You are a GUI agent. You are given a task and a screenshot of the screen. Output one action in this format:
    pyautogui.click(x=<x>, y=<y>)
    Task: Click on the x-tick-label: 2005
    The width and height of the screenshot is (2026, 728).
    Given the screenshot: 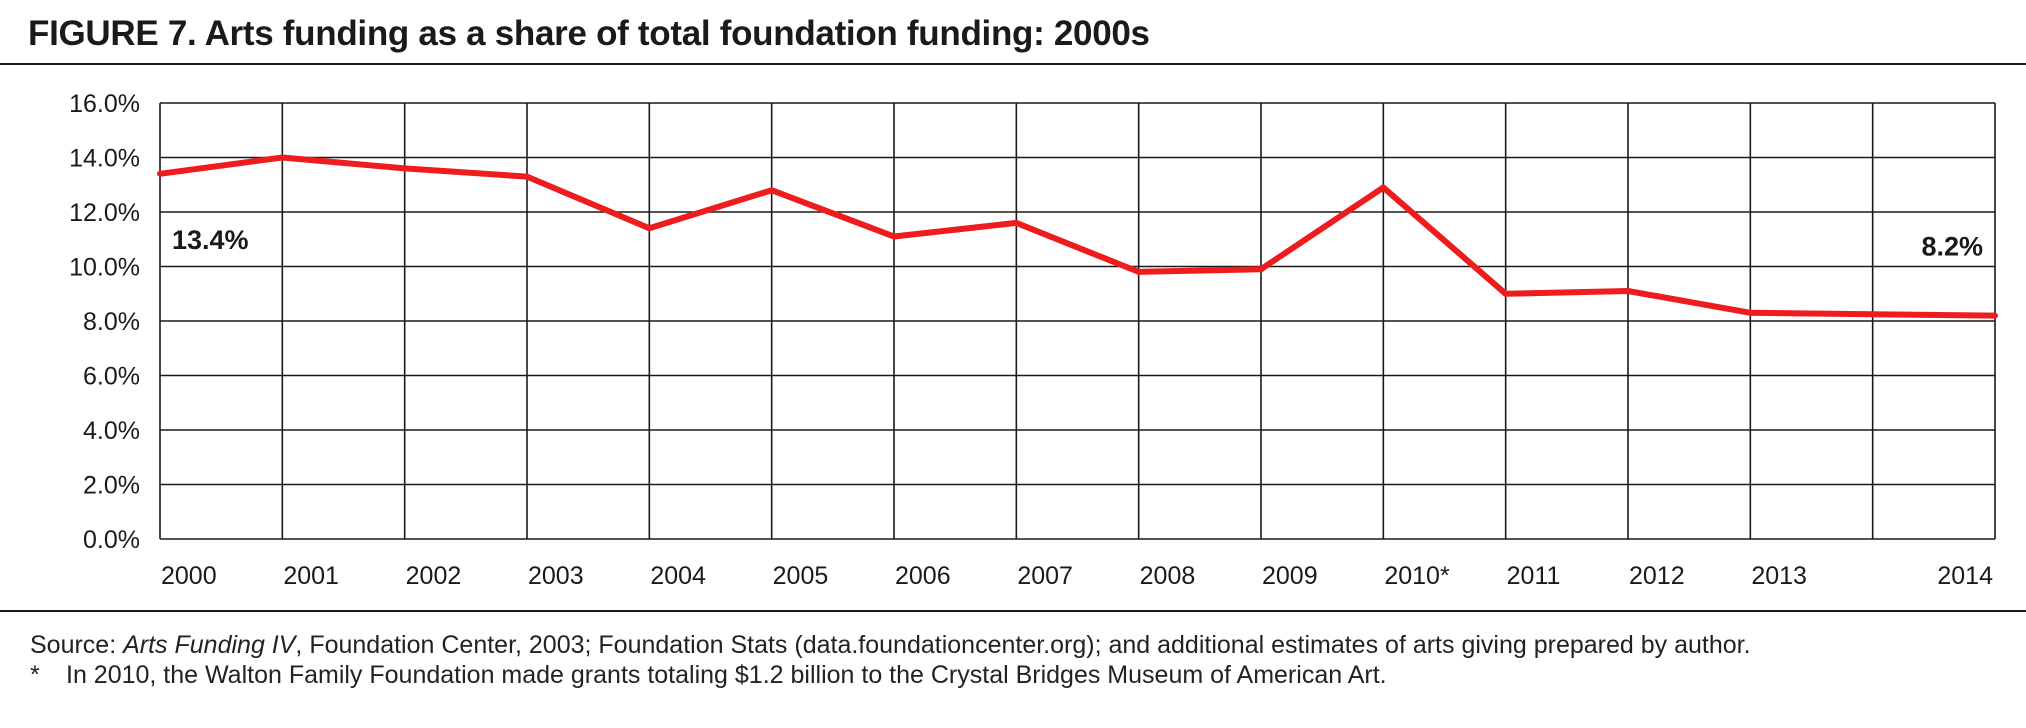 What is the action you would take?
    pyautogui.click(x=801, y=576)
    